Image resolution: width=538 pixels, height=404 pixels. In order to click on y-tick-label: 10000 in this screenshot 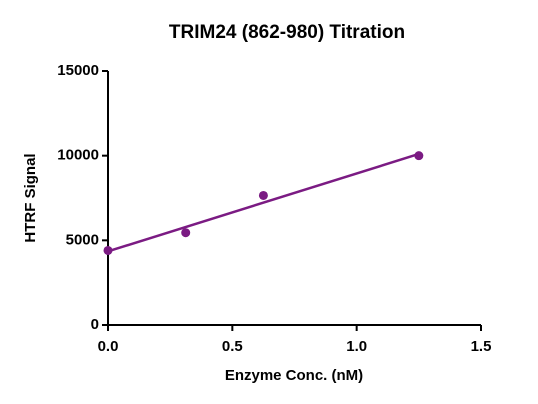, I will do `click(78, 155)`.